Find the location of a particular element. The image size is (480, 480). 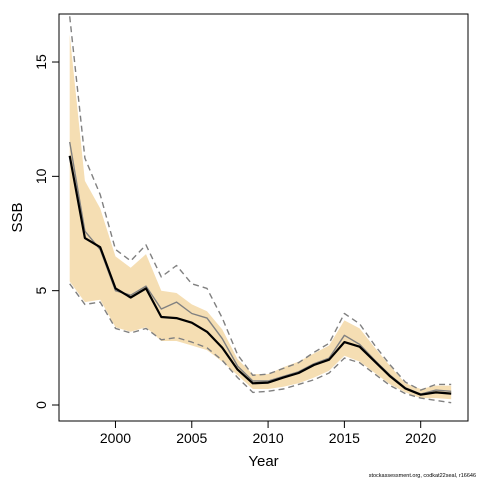

x-tick-label: 2005 is located at coordinates (191, 438).